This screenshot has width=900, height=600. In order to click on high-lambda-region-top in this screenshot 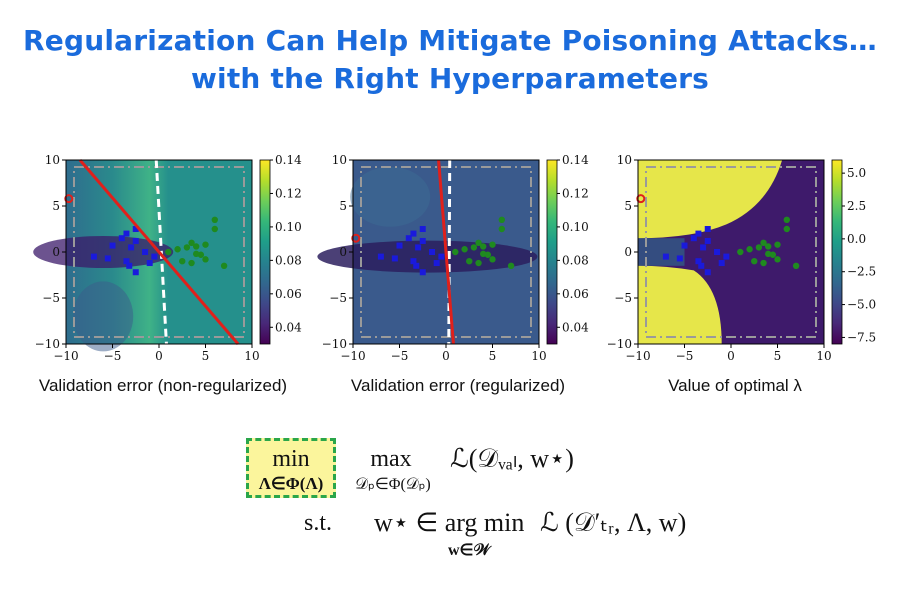, I will do `click(710, 199)`.